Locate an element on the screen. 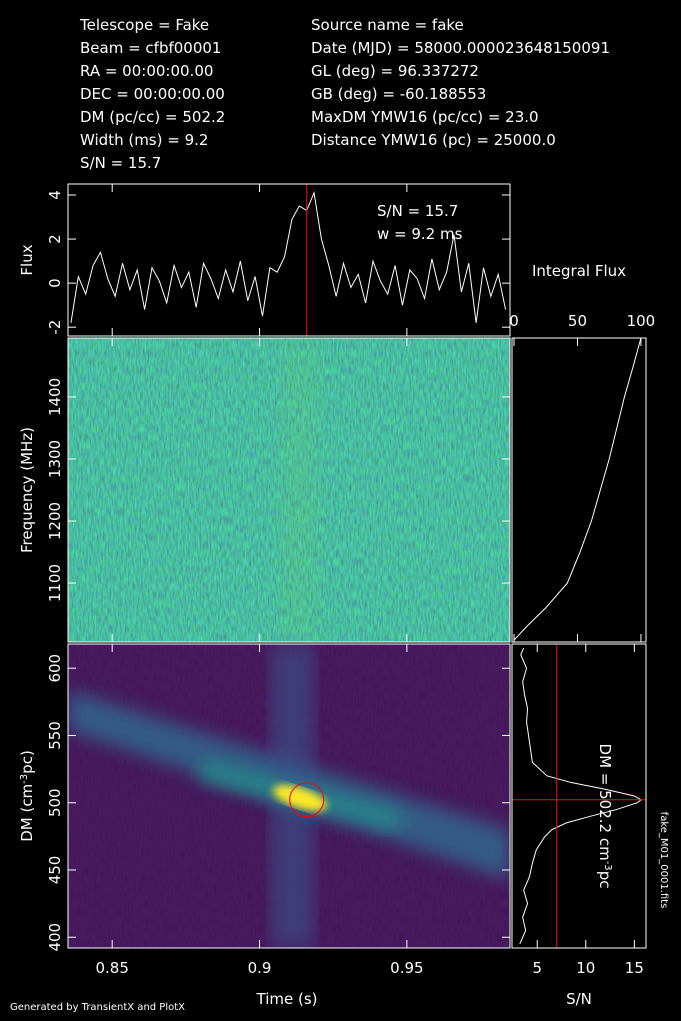  header-line: S/N = 15.7 is located at coordinates (120, 163).